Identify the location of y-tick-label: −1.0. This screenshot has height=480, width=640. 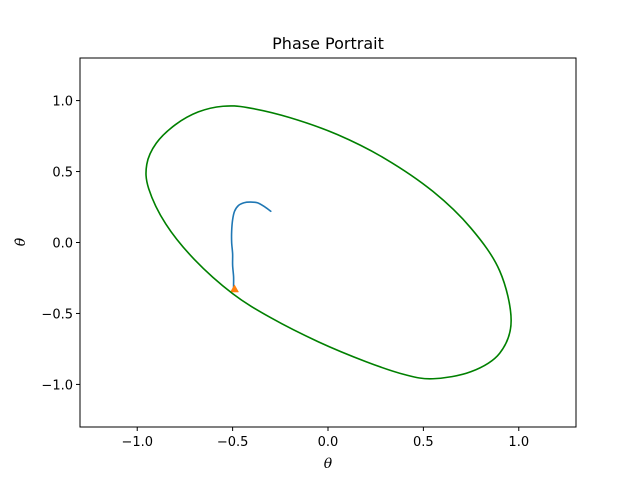
(57, 385).